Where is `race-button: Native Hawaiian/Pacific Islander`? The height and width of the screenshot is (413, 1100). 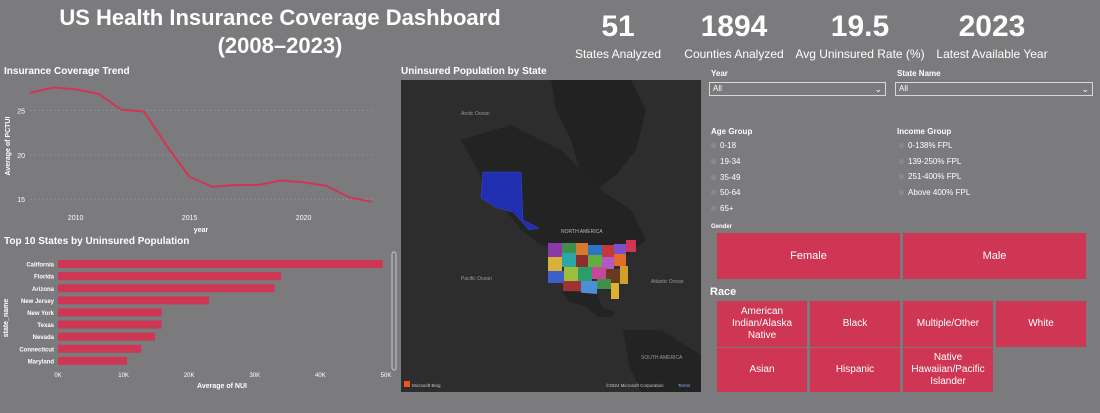
race-button: Native Hawaiian/Pacific Islander is located at coordinates (948, 370).